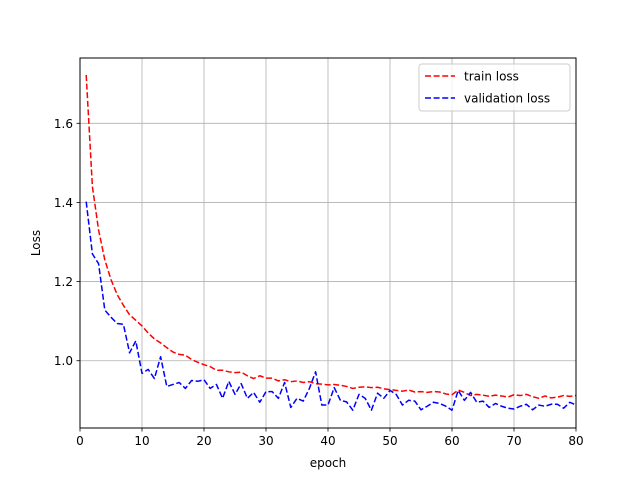 The width and height of the screenshot is (640, 480). Describe the element at coordinates (63, 361) in the screenshot. I see `y-tick-label: 1.0` at that location.